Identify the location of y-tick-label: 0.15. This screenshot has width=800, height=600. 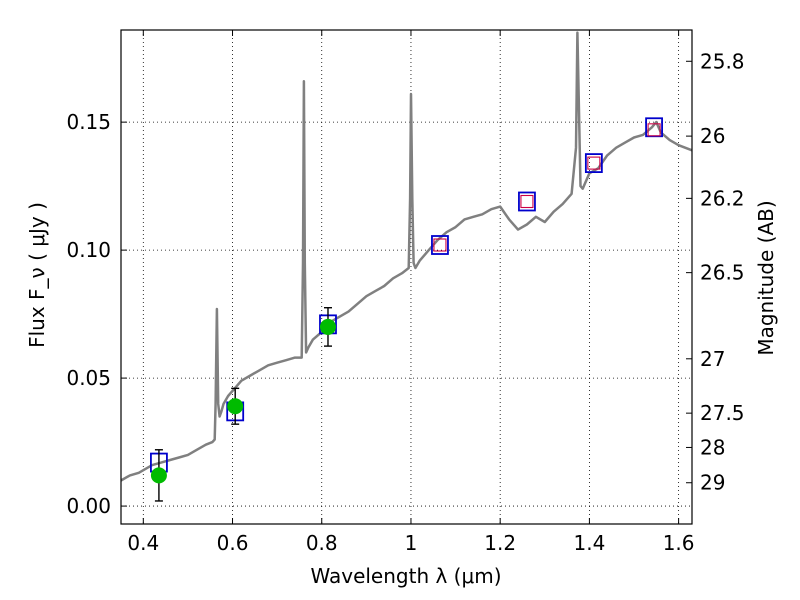
(88, 122).